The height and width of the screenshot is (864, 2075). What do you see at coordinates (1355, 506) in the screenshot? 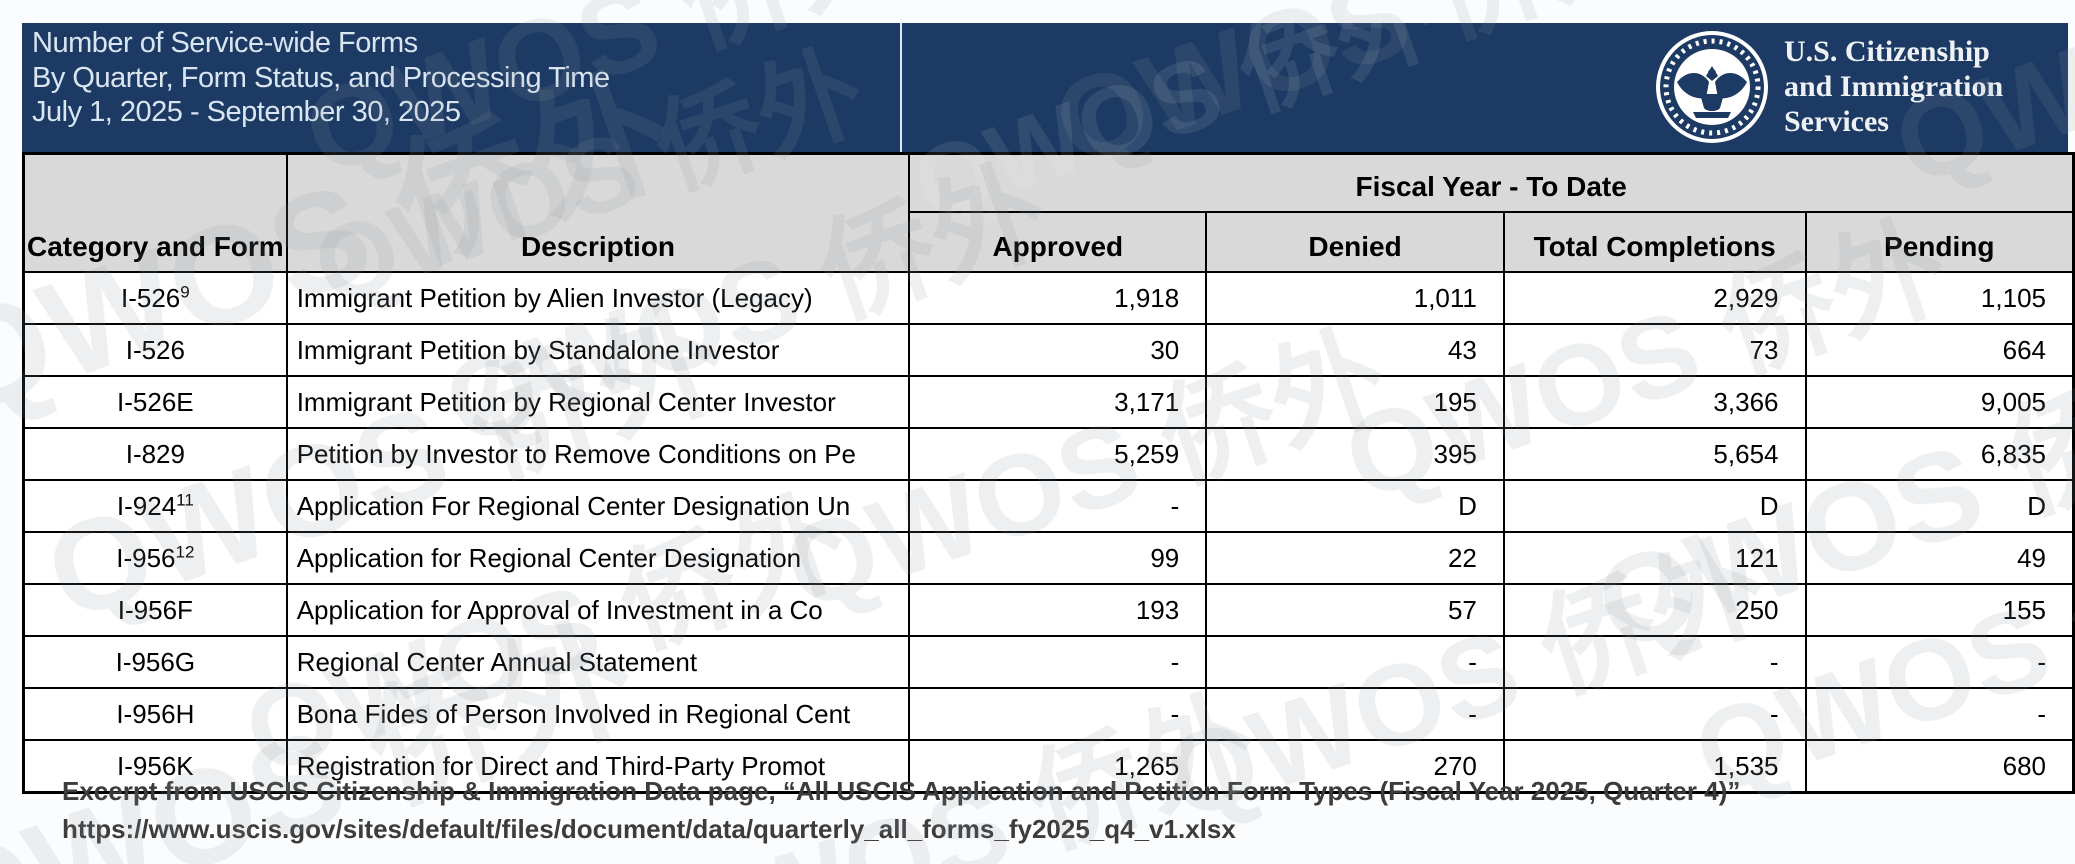
I see `denied-cell: D` at bounding box center [1355, 506].